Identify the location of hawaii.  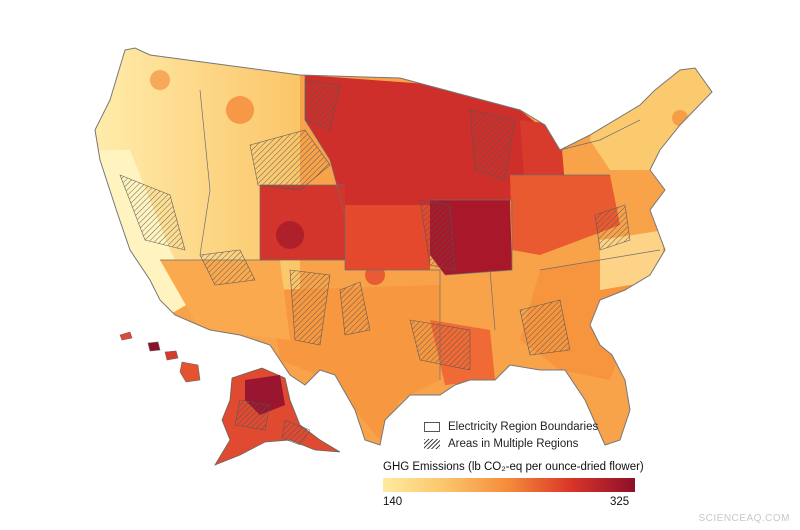
(160, 357).